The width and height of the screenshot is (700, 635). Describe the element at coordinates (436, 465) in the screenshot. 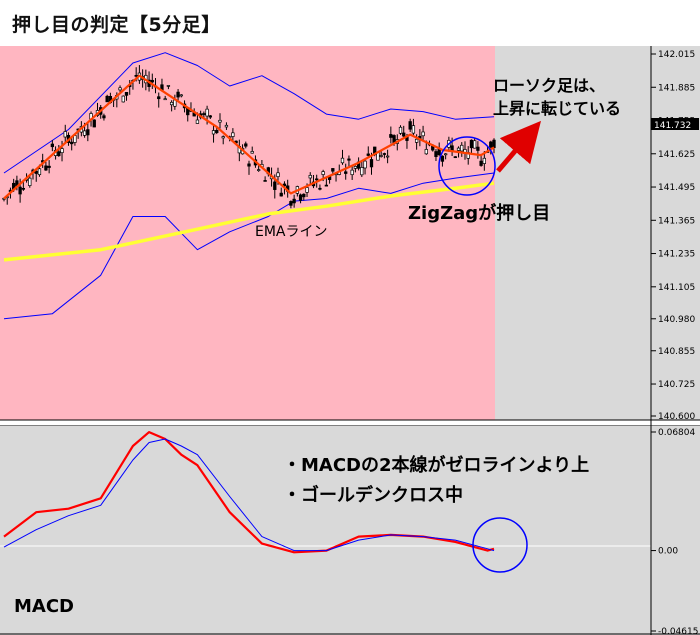

I see `macd-note-line1: ・MACDの2本線がゼロラインより上` at that location.